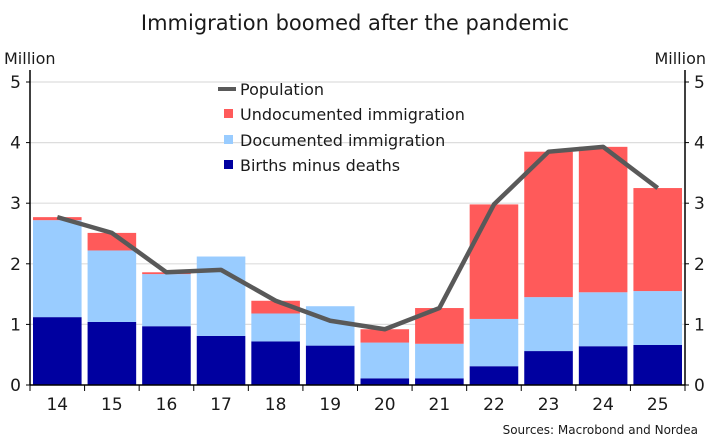  What do you see at coordinates (699, 204) in the screenshot?
I see `y-tick-label-right: 3` at bounding box center [699, 204].